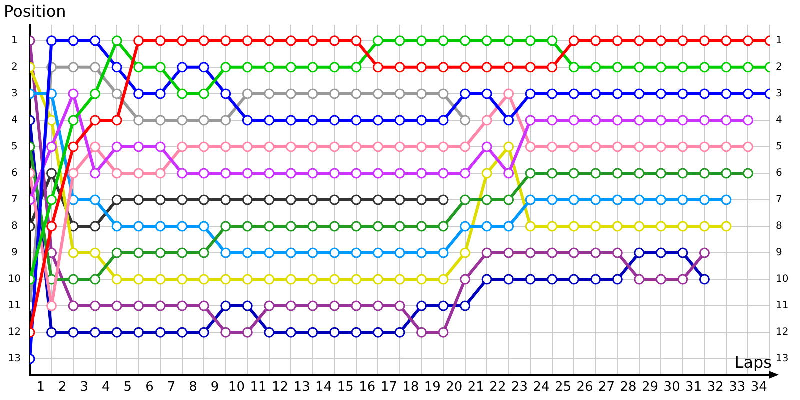  I want to click on x-tick-label: 8, so click(193, 388).